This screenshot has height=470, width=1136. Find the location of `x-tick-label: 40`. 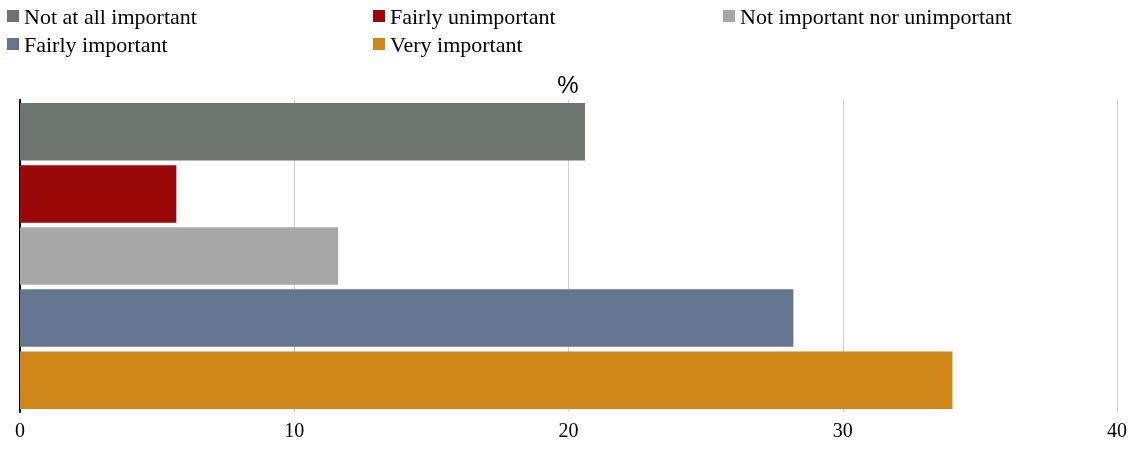

x-tick-label: 40 is located at coordinates (1117, 430).